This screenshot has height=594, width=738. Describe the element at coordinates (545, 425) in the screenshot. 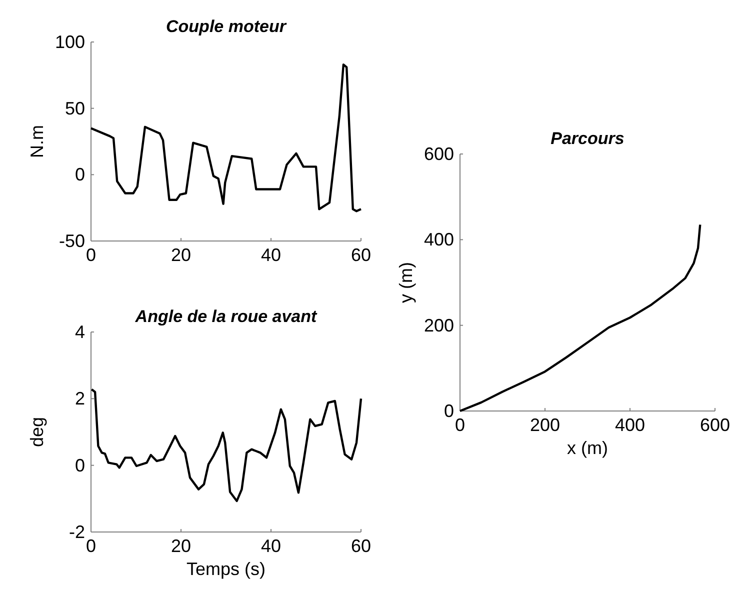

I see `x-tick-label: 200` at that location.